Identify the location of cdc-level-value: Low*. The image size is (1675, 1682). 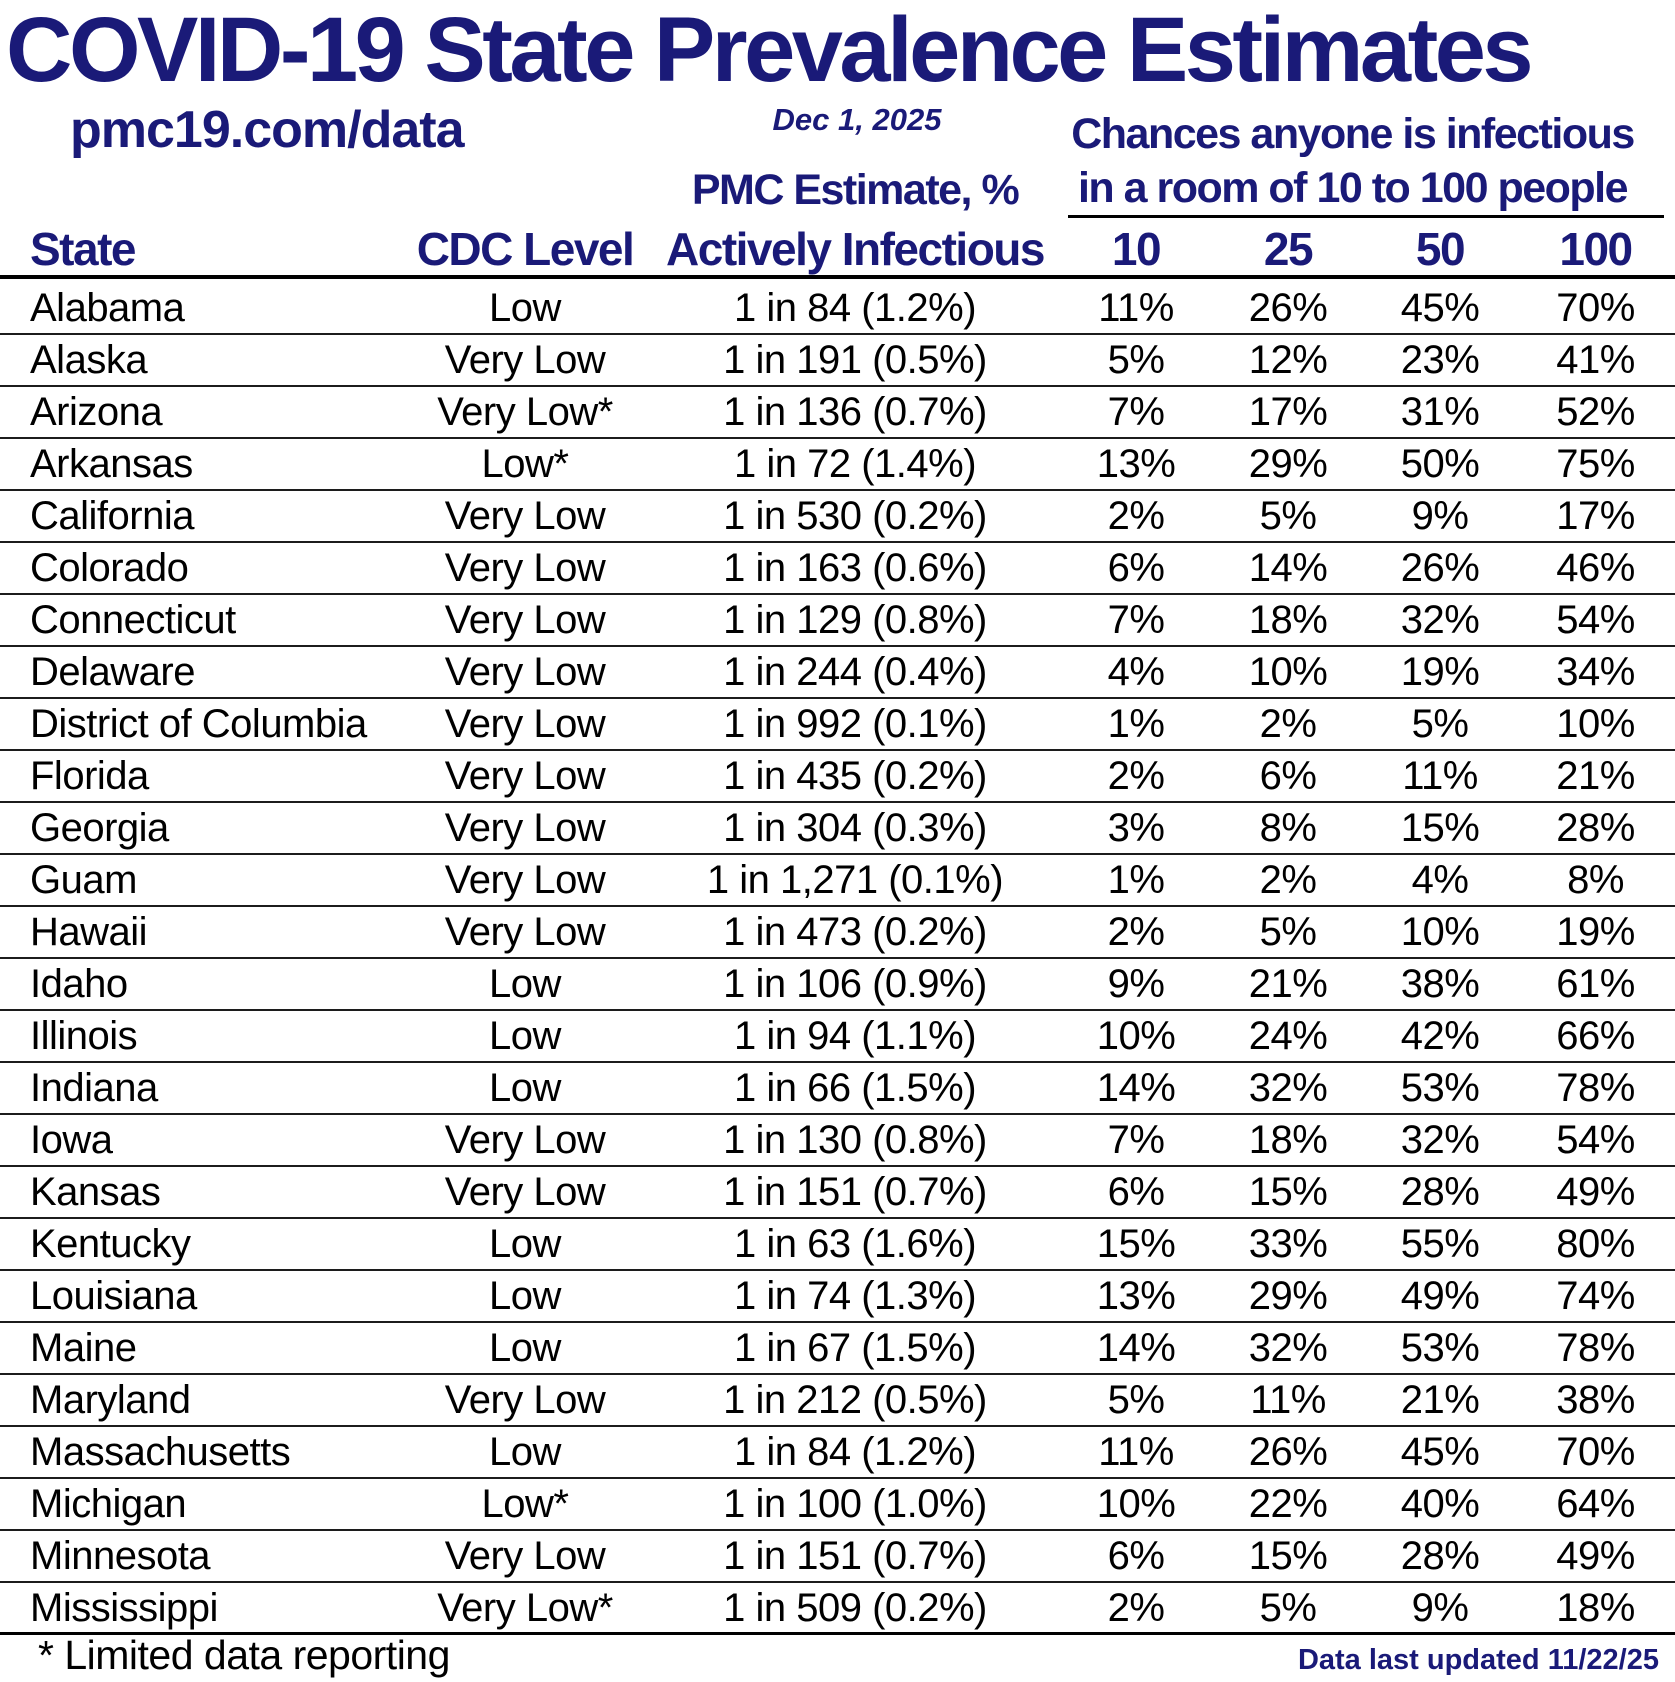
(525, 1504).